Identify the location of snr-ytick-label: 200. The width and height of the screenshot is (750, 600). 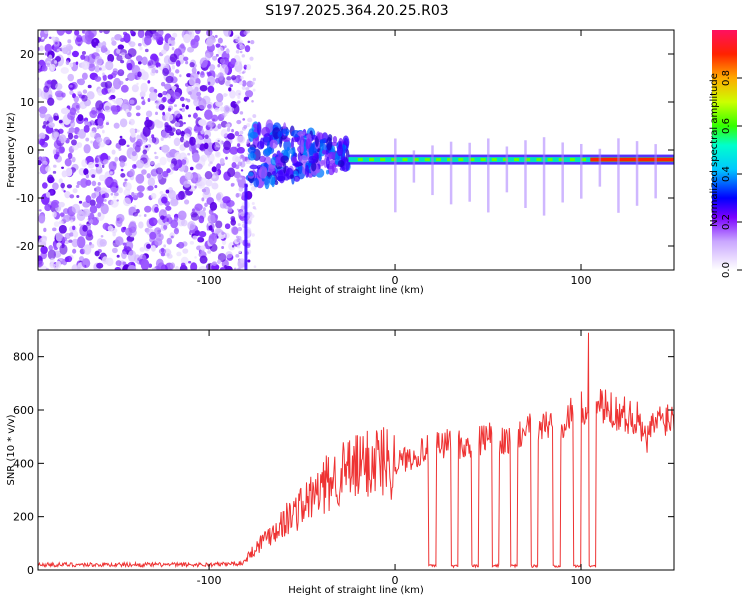
(23, 517).